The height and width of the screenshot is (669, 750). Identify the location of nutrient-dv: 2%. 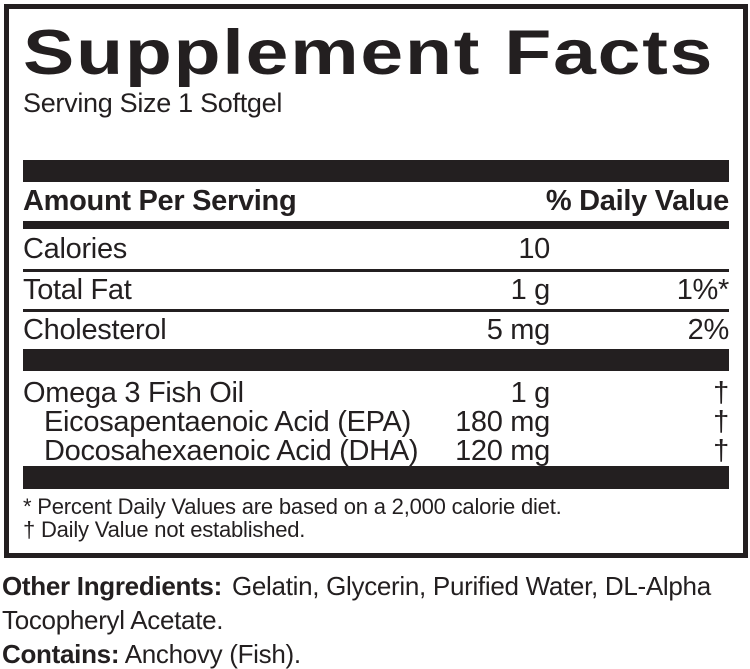
(708, 330).